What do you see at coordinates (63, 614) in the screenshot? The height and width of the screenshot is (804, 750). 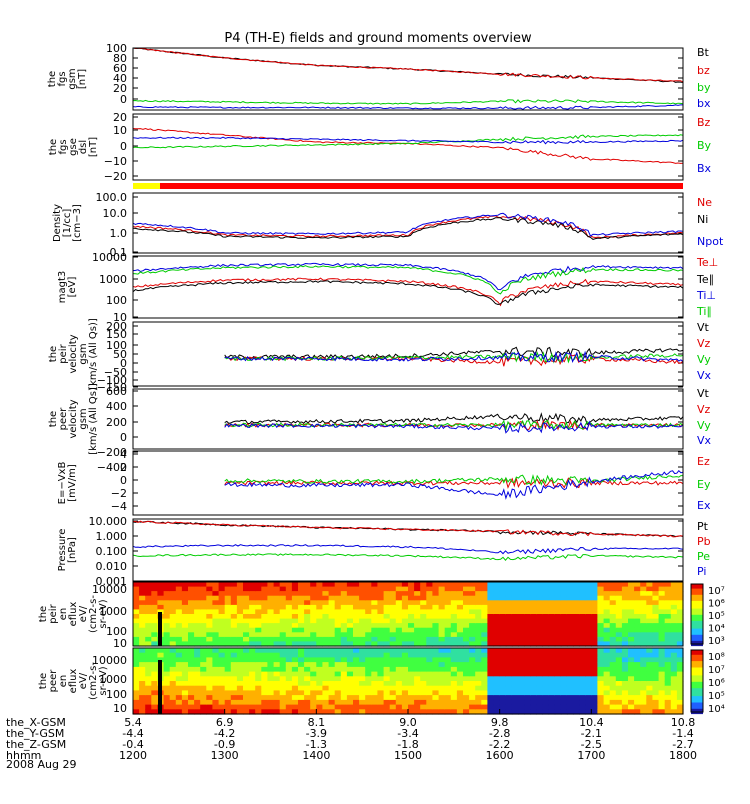 I see `panel-9-ylabel: en` at bounding box center [63, 614].